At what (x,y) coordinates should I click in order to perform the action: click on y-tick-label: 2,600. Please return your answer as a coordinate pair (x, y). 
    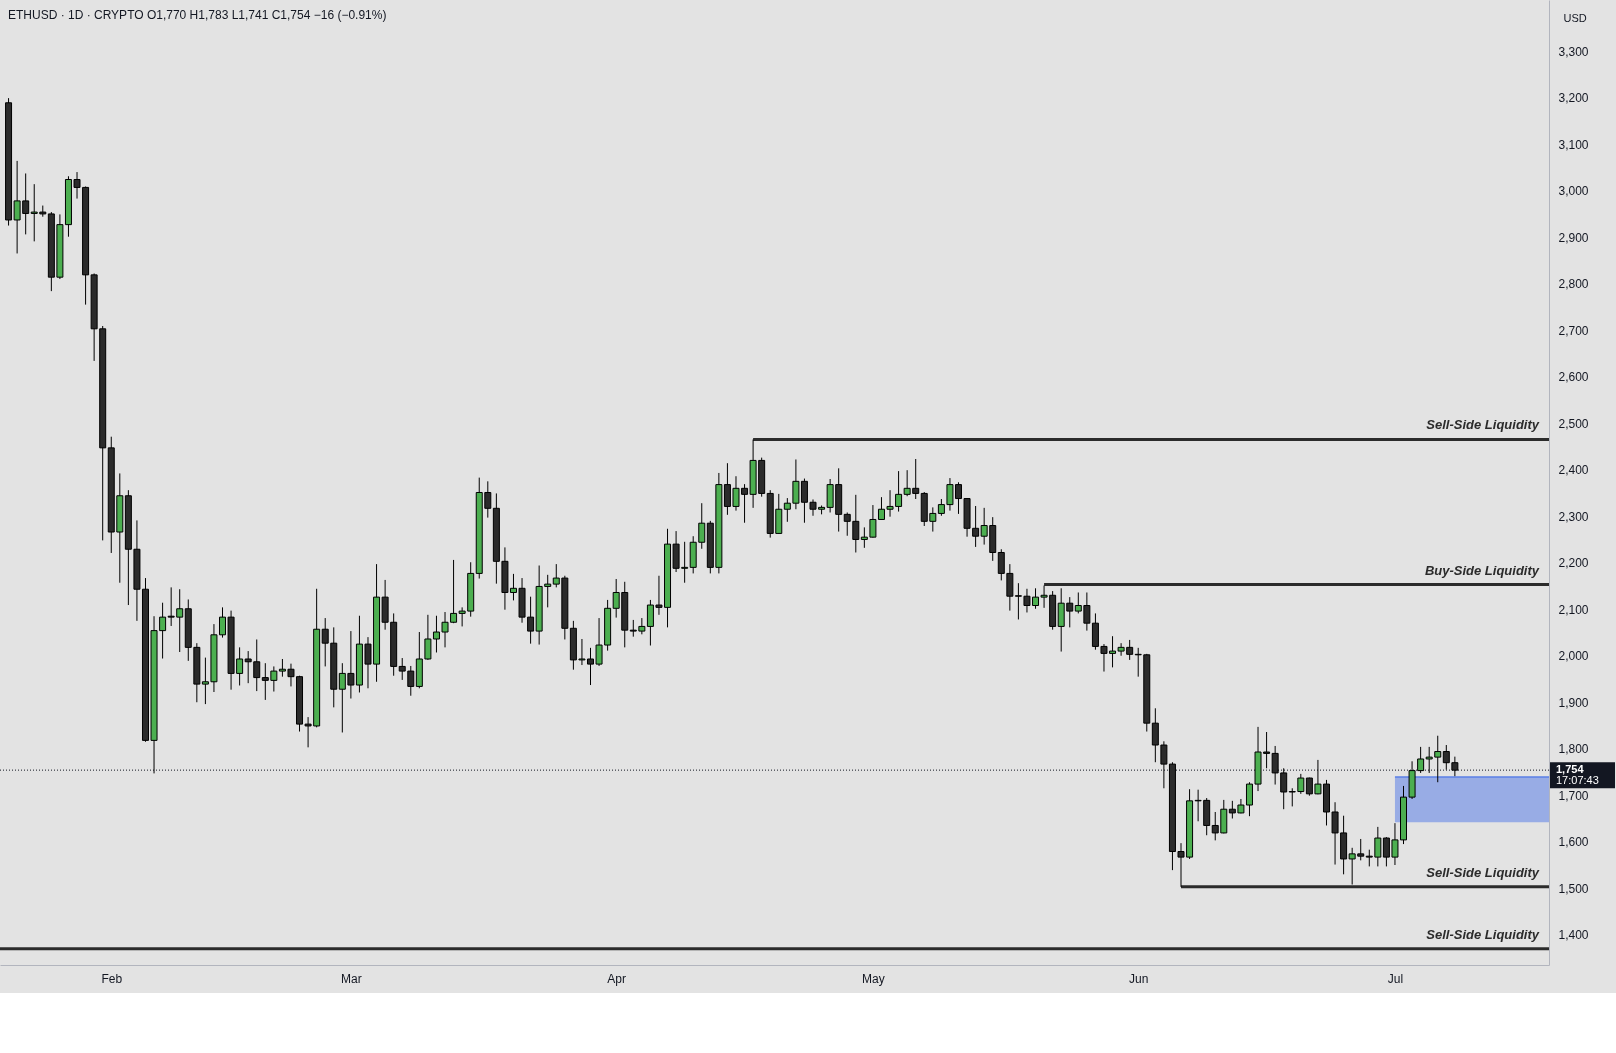
    Looking at the image, I should click on (1573, 377).